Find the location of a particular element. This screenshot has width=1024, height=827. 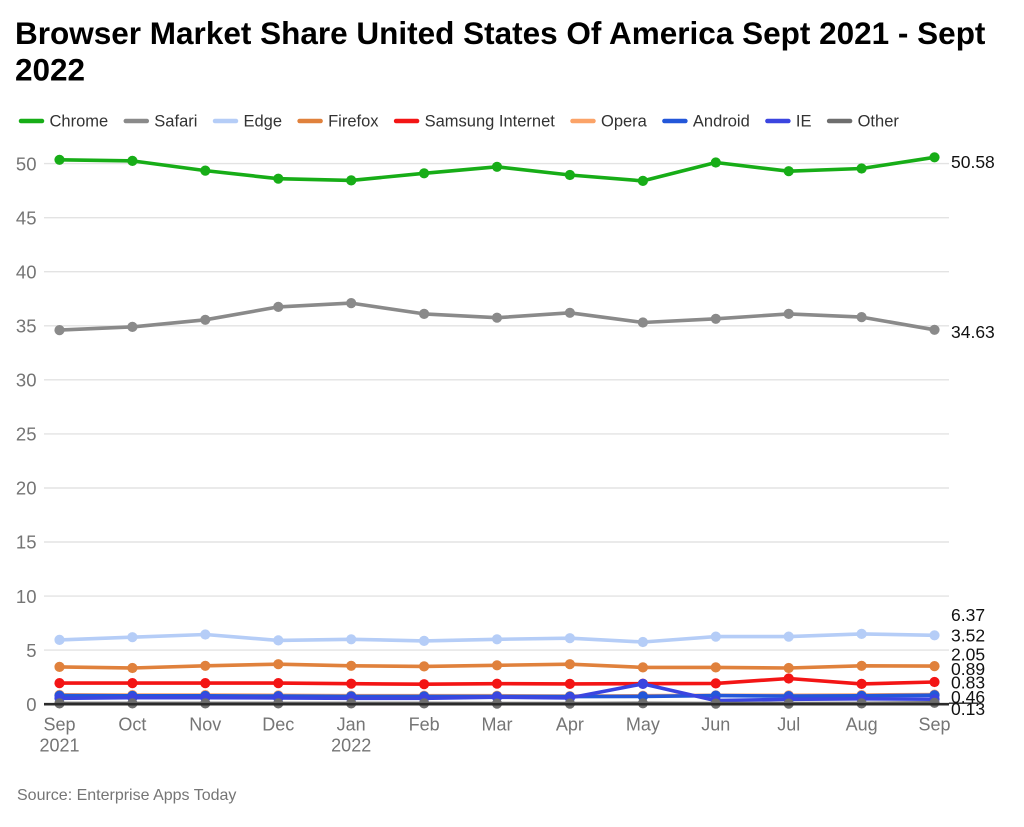

svg-text: Edge is located at coordinates (263, 121).